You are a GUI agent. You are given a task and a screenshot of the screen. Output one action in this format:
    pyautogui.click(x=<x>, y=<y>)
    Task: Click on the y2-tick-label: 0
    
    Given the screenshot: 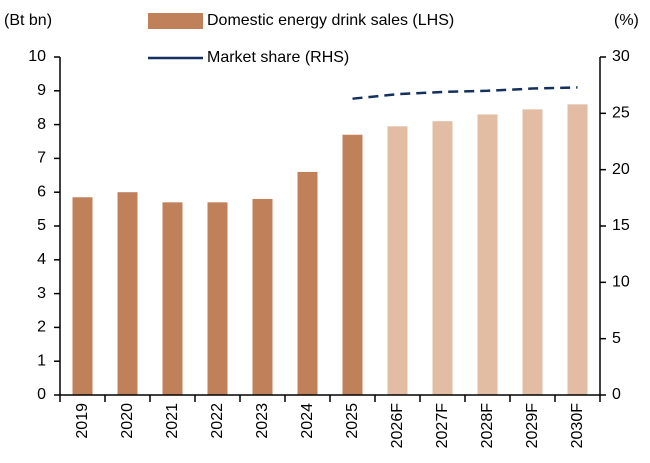 What is the action you would take?
    pyautogui.click(x=616, y=394)
    